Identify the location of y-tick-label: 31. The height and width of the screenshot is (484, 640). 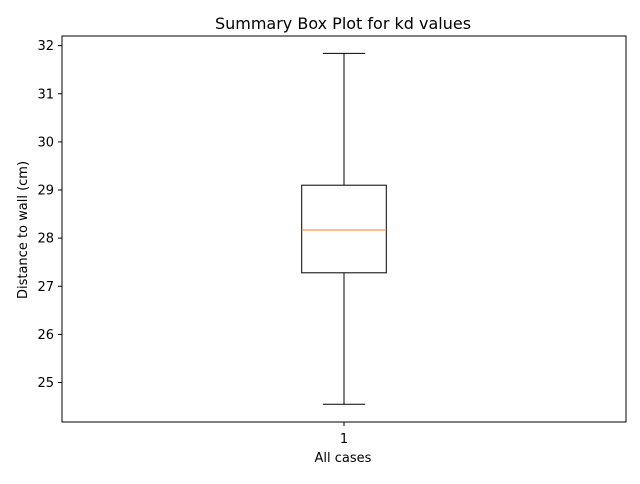
(45, 94).